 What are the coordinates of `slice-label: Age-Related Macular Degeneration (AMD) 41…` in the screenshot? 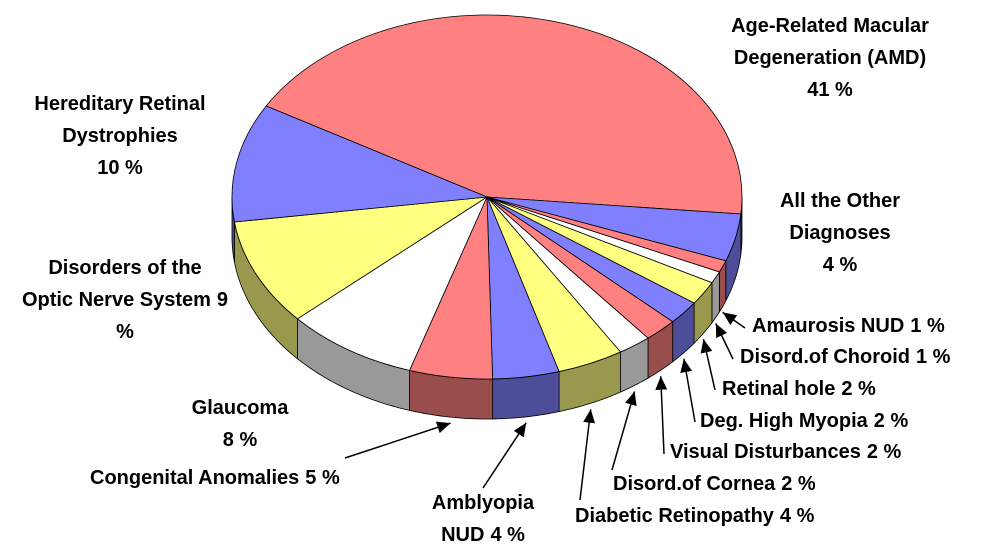 It's located at (830, 58).